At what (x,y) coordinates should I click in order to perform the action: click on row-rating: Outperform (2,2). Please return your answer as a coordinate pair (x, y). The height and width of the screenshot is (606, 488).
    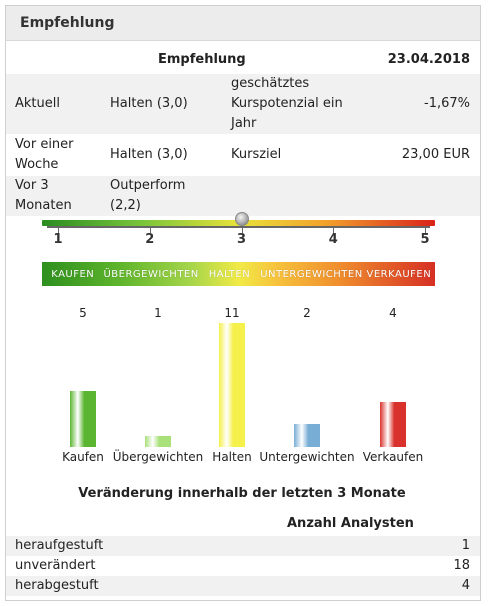
    Looking at the image, I should click on (148, 195).